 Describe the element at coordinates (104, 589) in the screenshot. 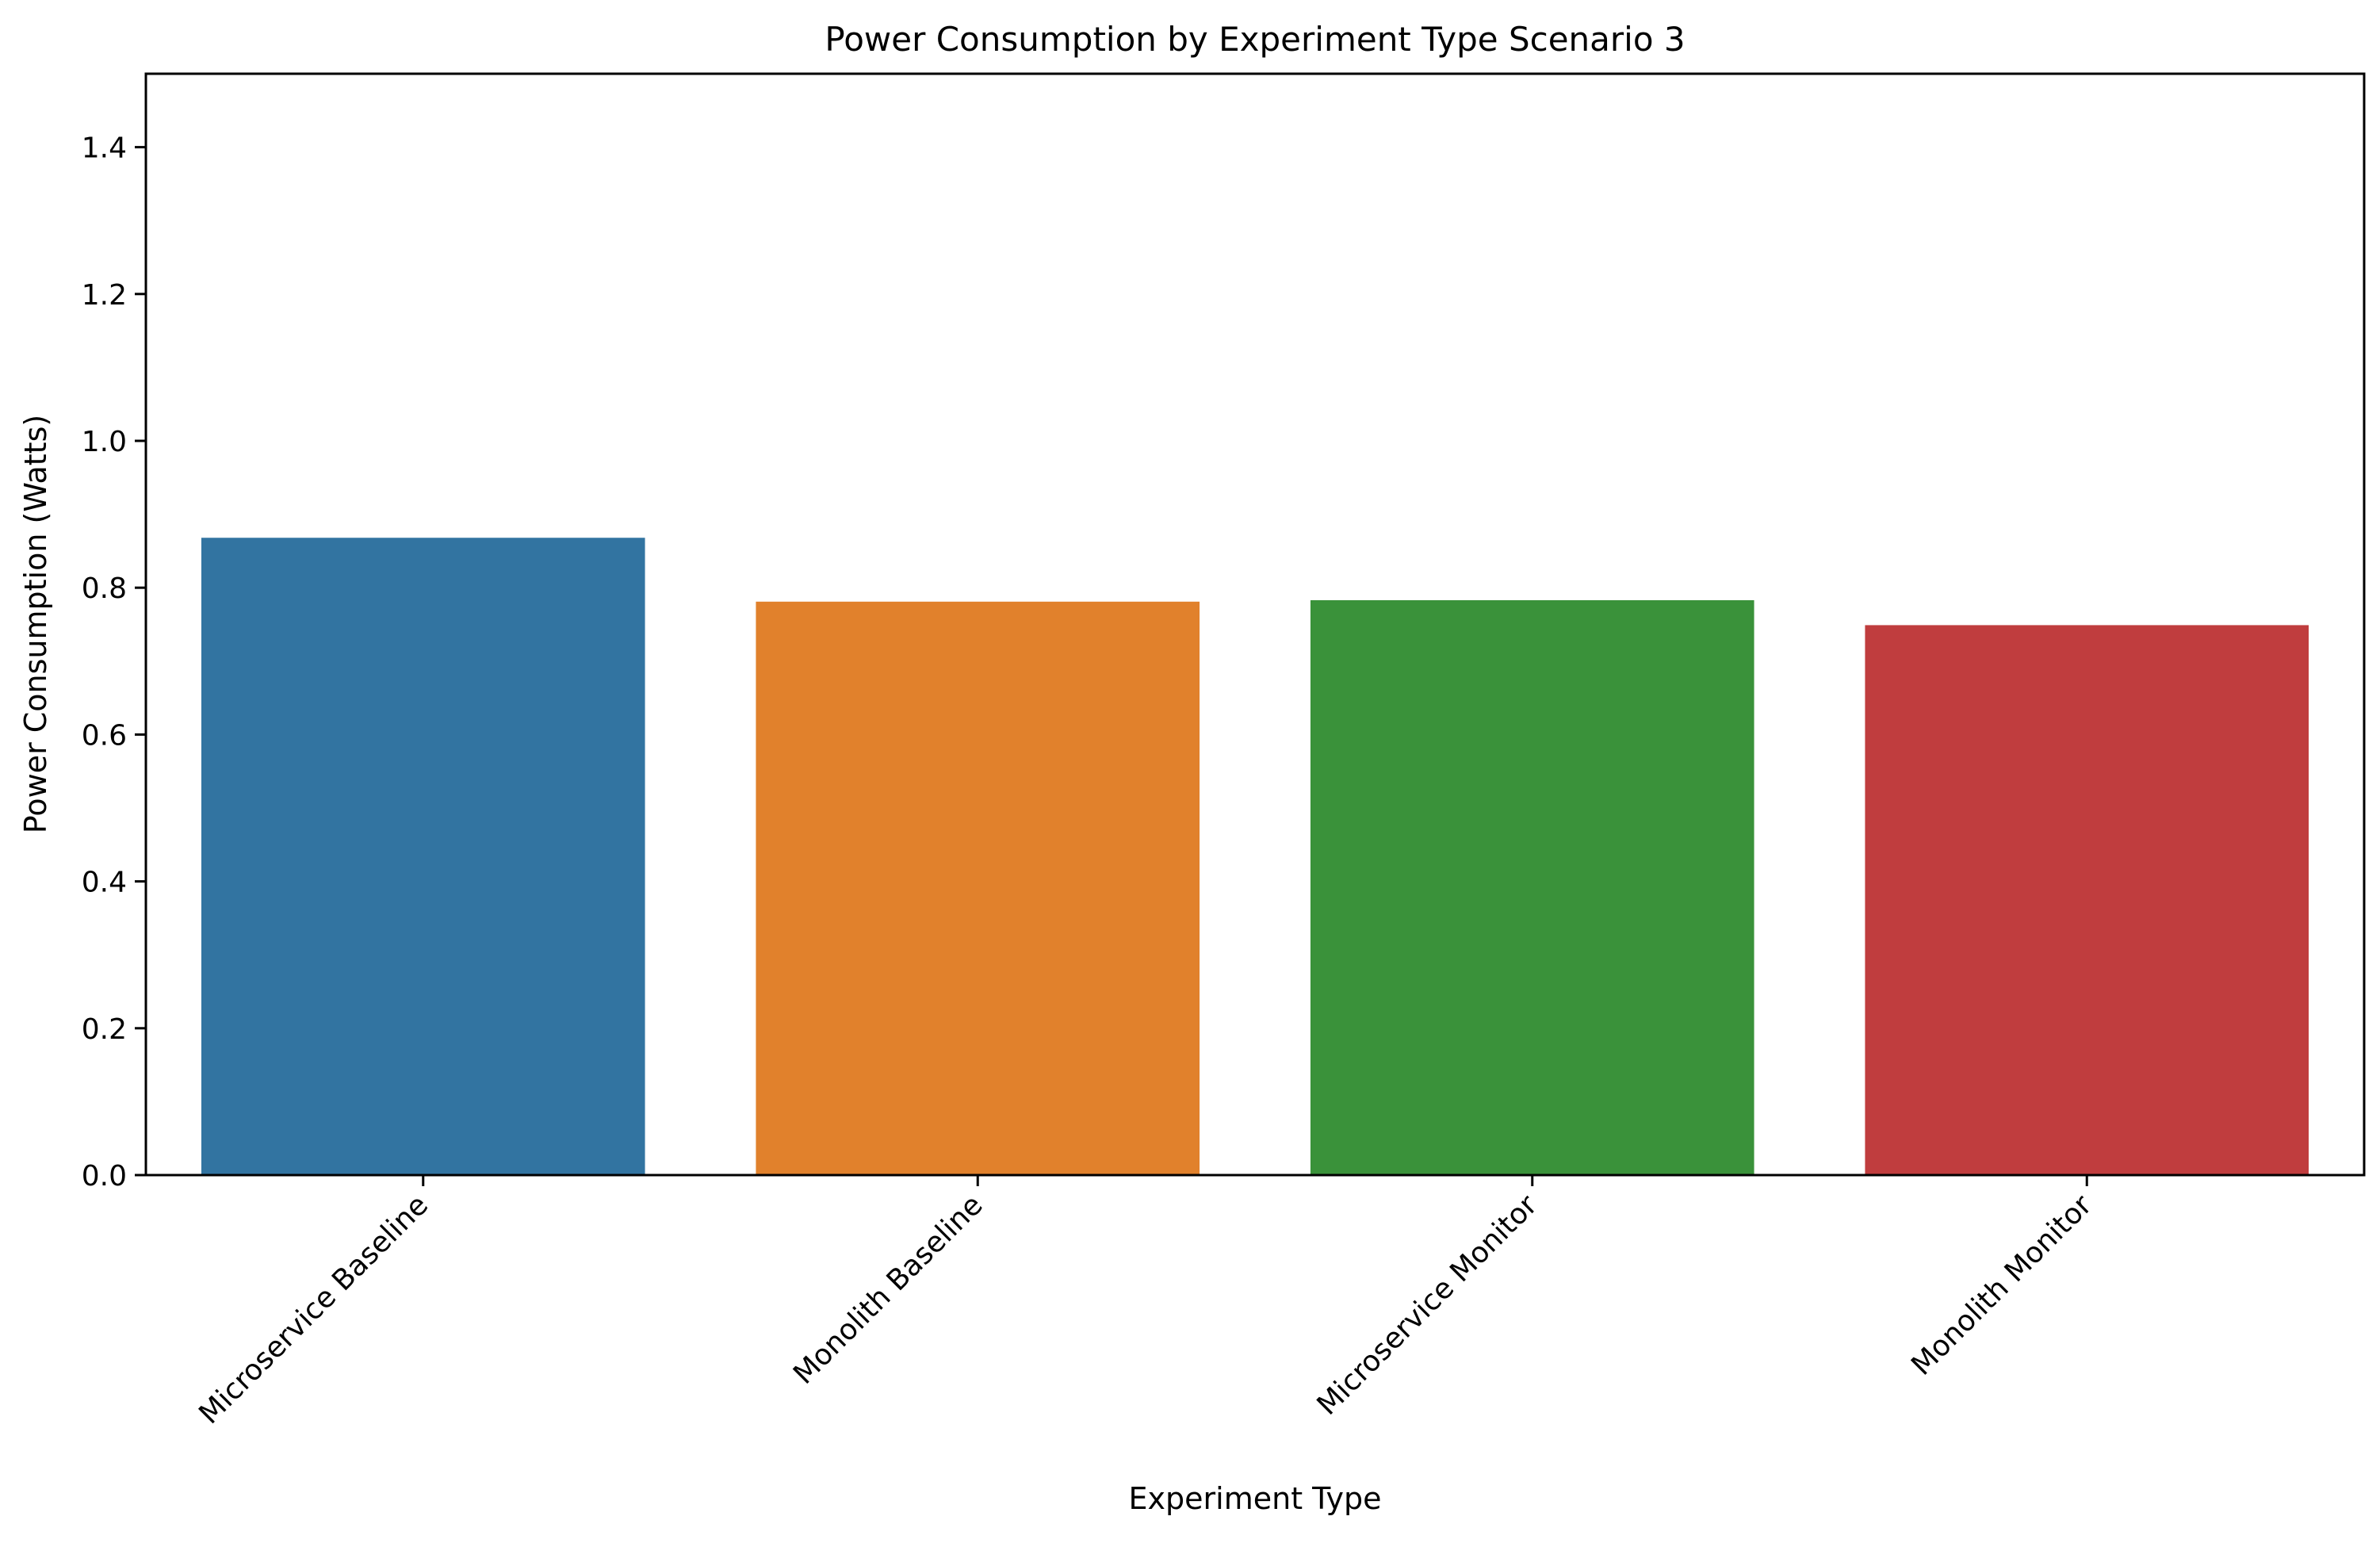

I see `y-tick-label: 0.8` at that location.